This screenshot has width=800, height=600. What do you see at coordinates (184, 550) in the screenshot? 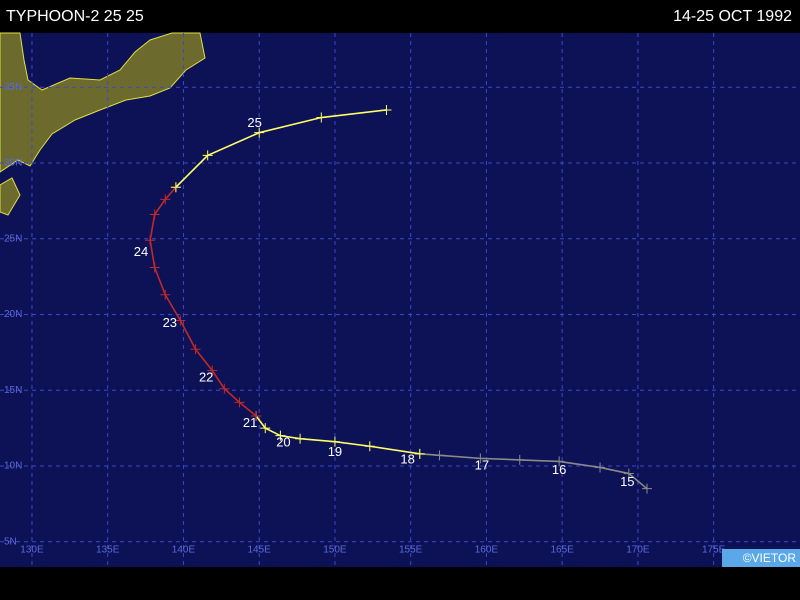
I see `lon-tick-label: 140E` at bounding box center [184, 550].